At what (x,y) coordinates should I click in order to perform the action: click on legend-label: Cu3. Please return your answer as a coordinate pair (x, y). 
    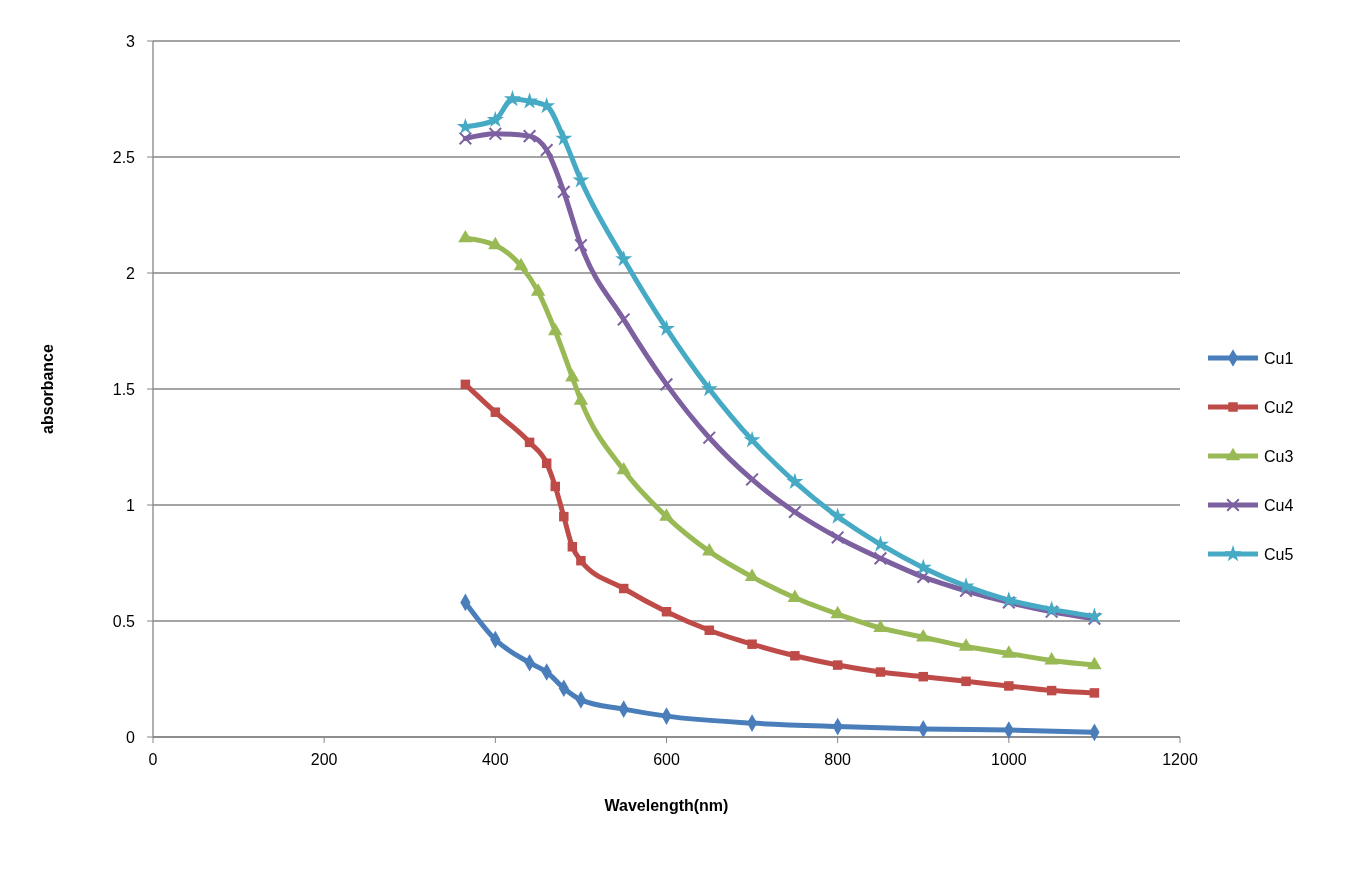
    Looking at the image, I should click on (1279, 456).